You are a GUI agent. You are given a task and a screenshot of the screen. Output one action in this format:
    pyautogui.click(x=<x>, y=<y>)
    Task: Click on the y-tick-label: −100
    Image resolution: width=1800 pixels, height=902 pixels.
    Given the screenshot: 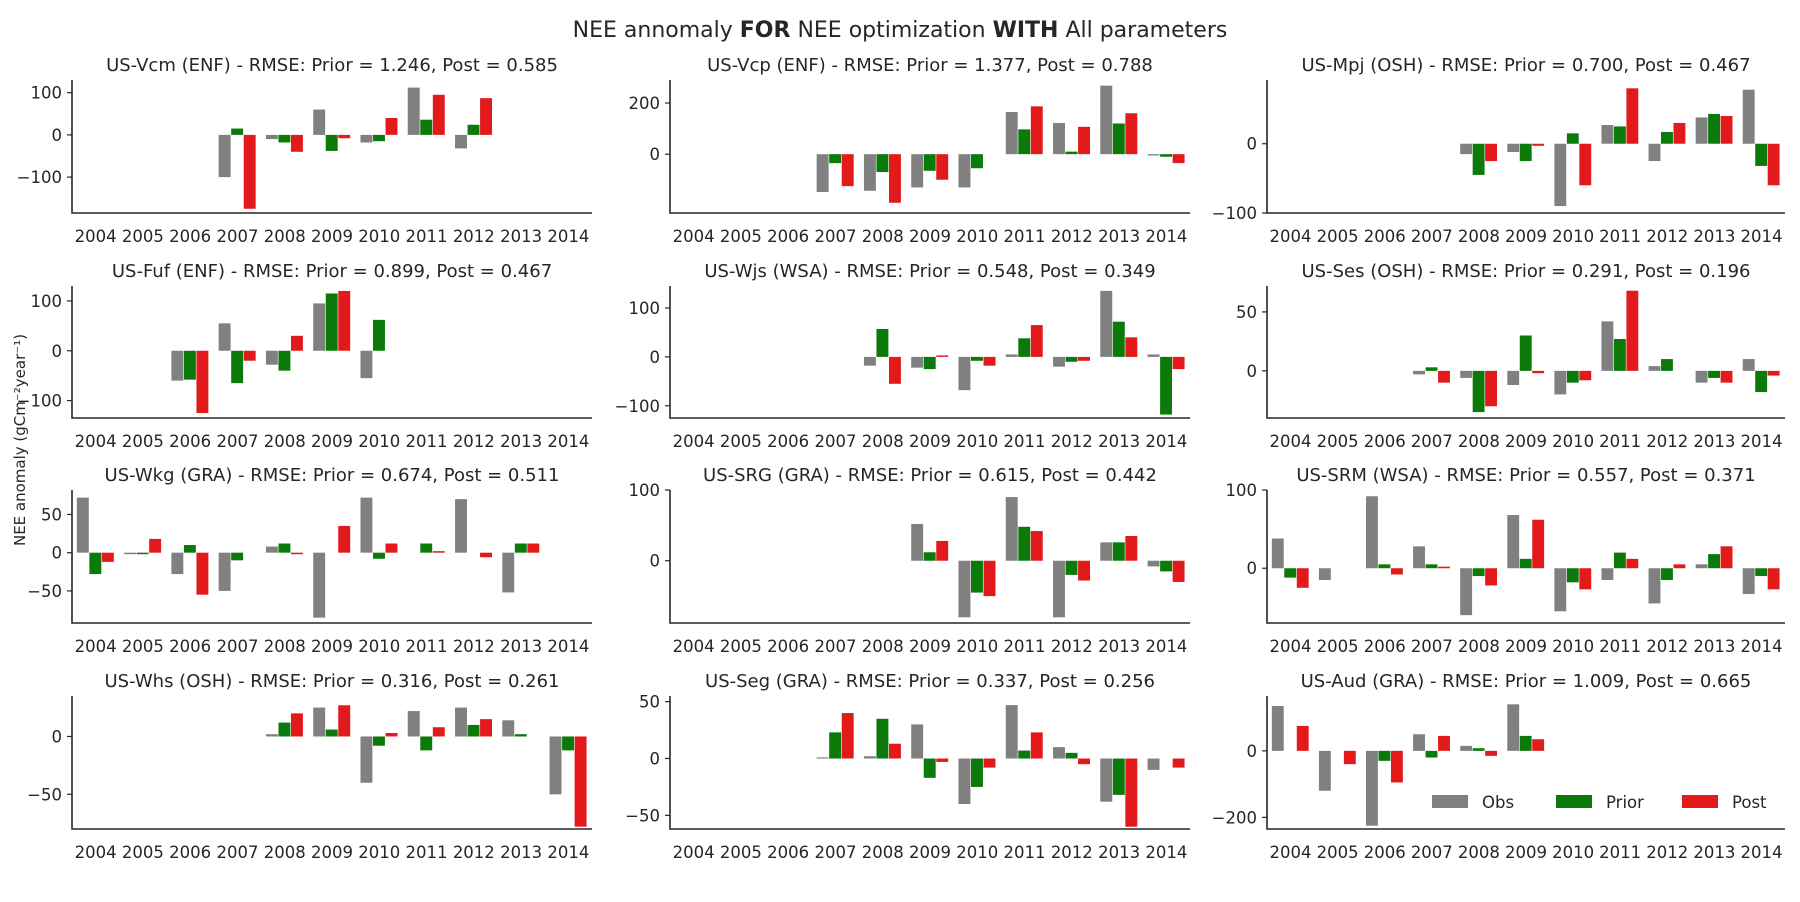 What is the action you would take?
    pyautogui.click(x=1234, y=213)
    